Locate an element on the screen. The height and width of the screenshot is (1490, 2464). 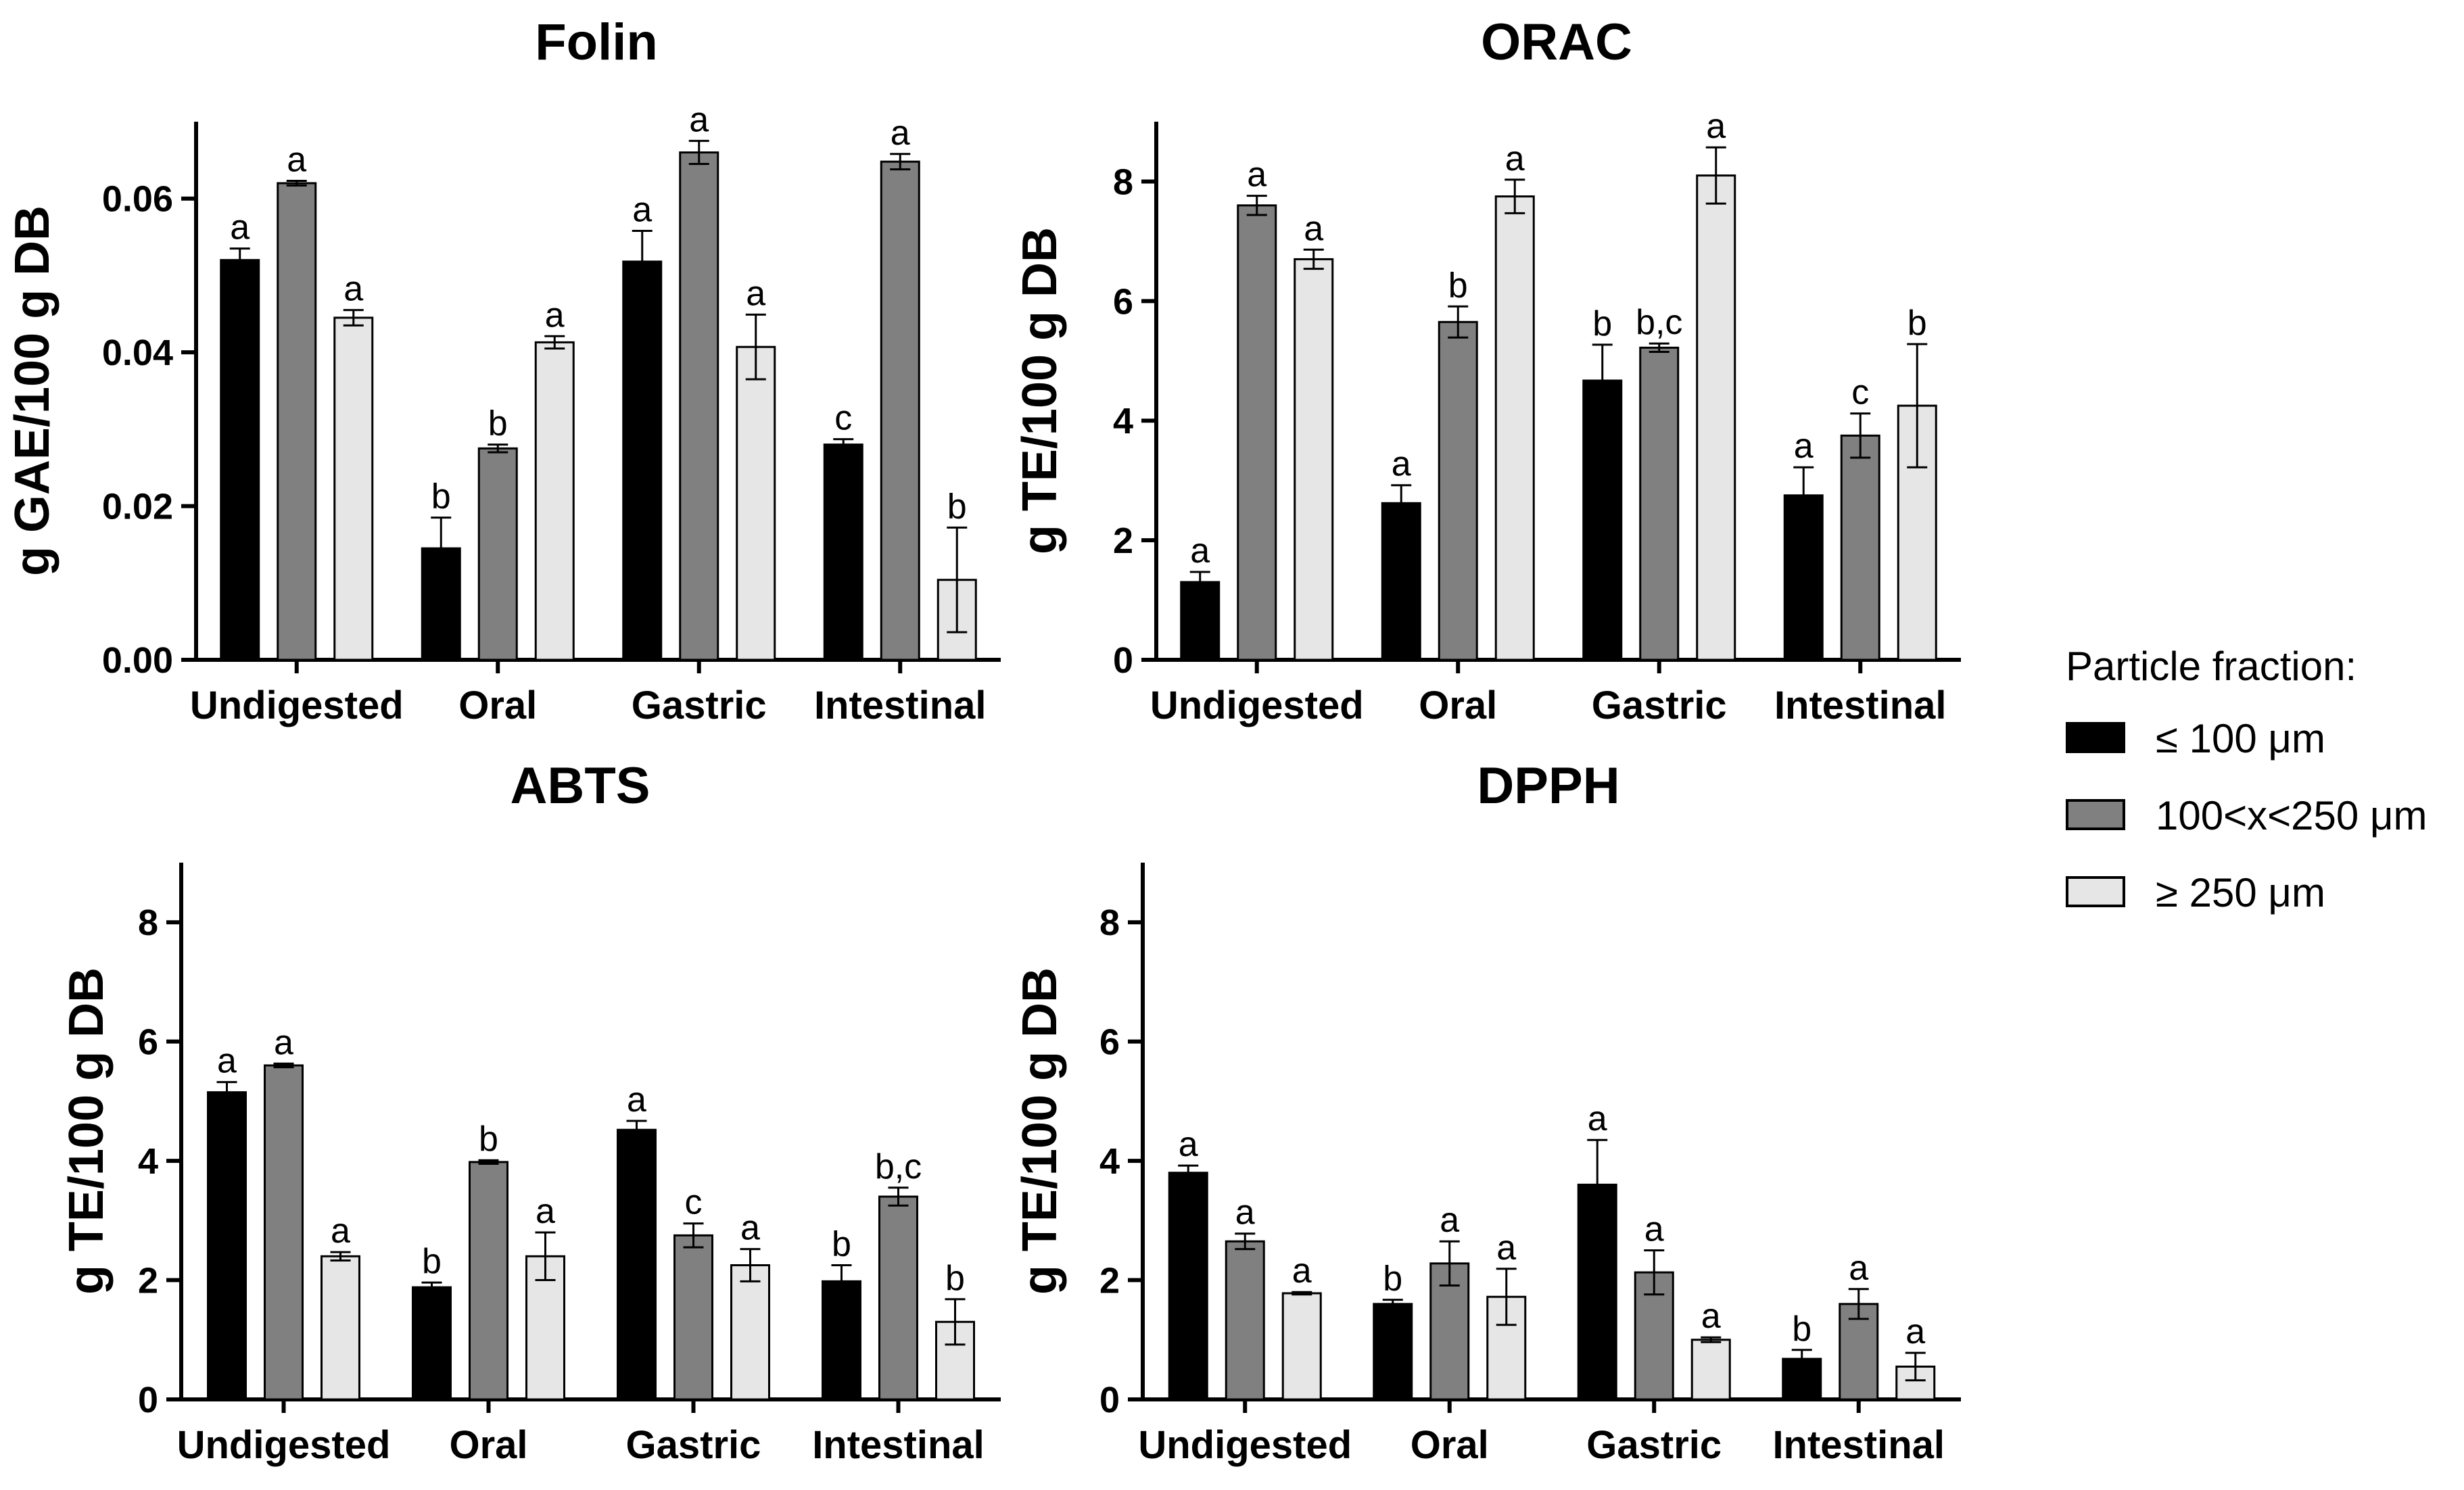
x-tick-label: Intestinal is located at coordinates (1858, 1445).